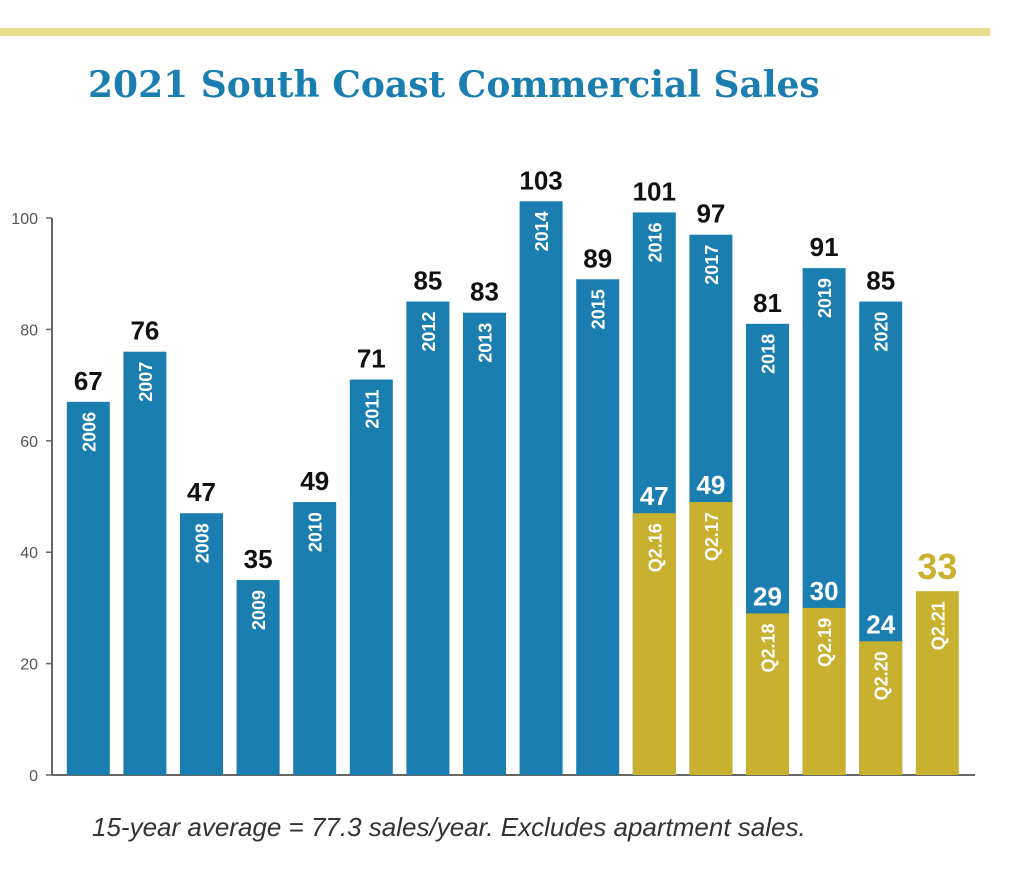  Describe the element at coordinates (938, 625) in the screenshot. I see `quarter-category-label: Q2.21` at that location.